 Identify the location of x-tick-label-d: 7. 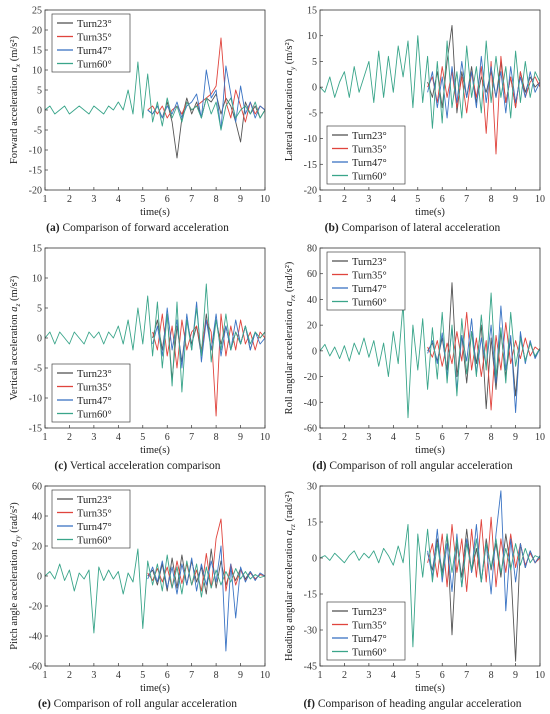
(466, 437).